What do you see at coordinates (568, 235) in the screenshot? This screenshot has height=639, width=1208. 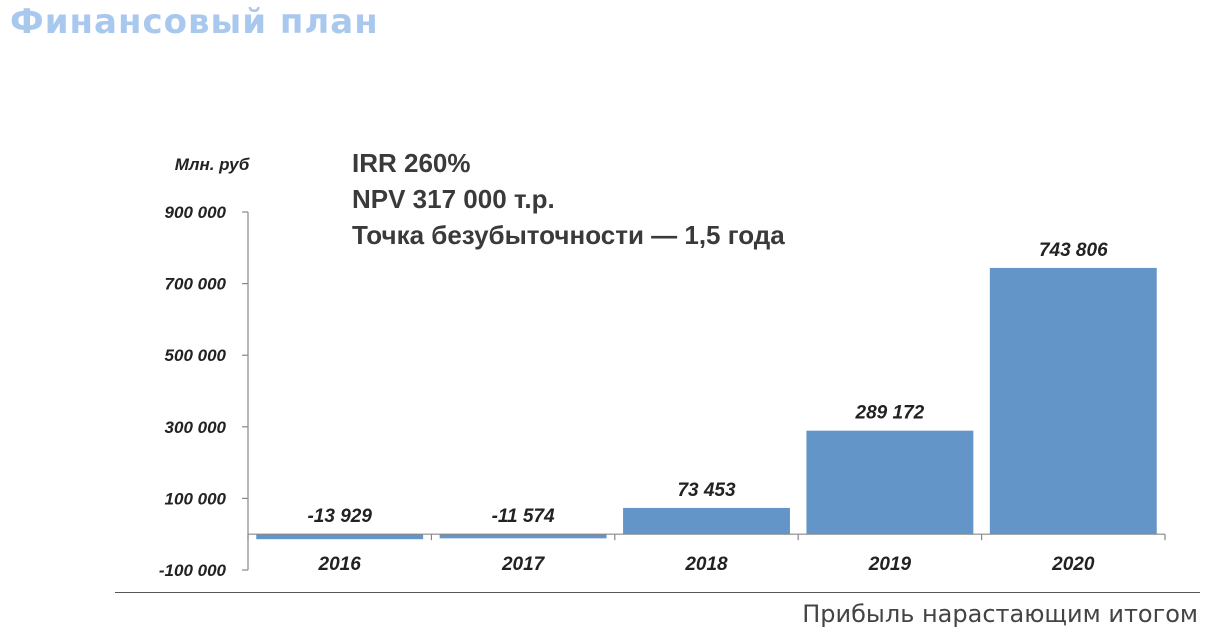 I see `breakeven-metric: Точка безубыточности — 1,5 года` at bounding box center [568, 235].